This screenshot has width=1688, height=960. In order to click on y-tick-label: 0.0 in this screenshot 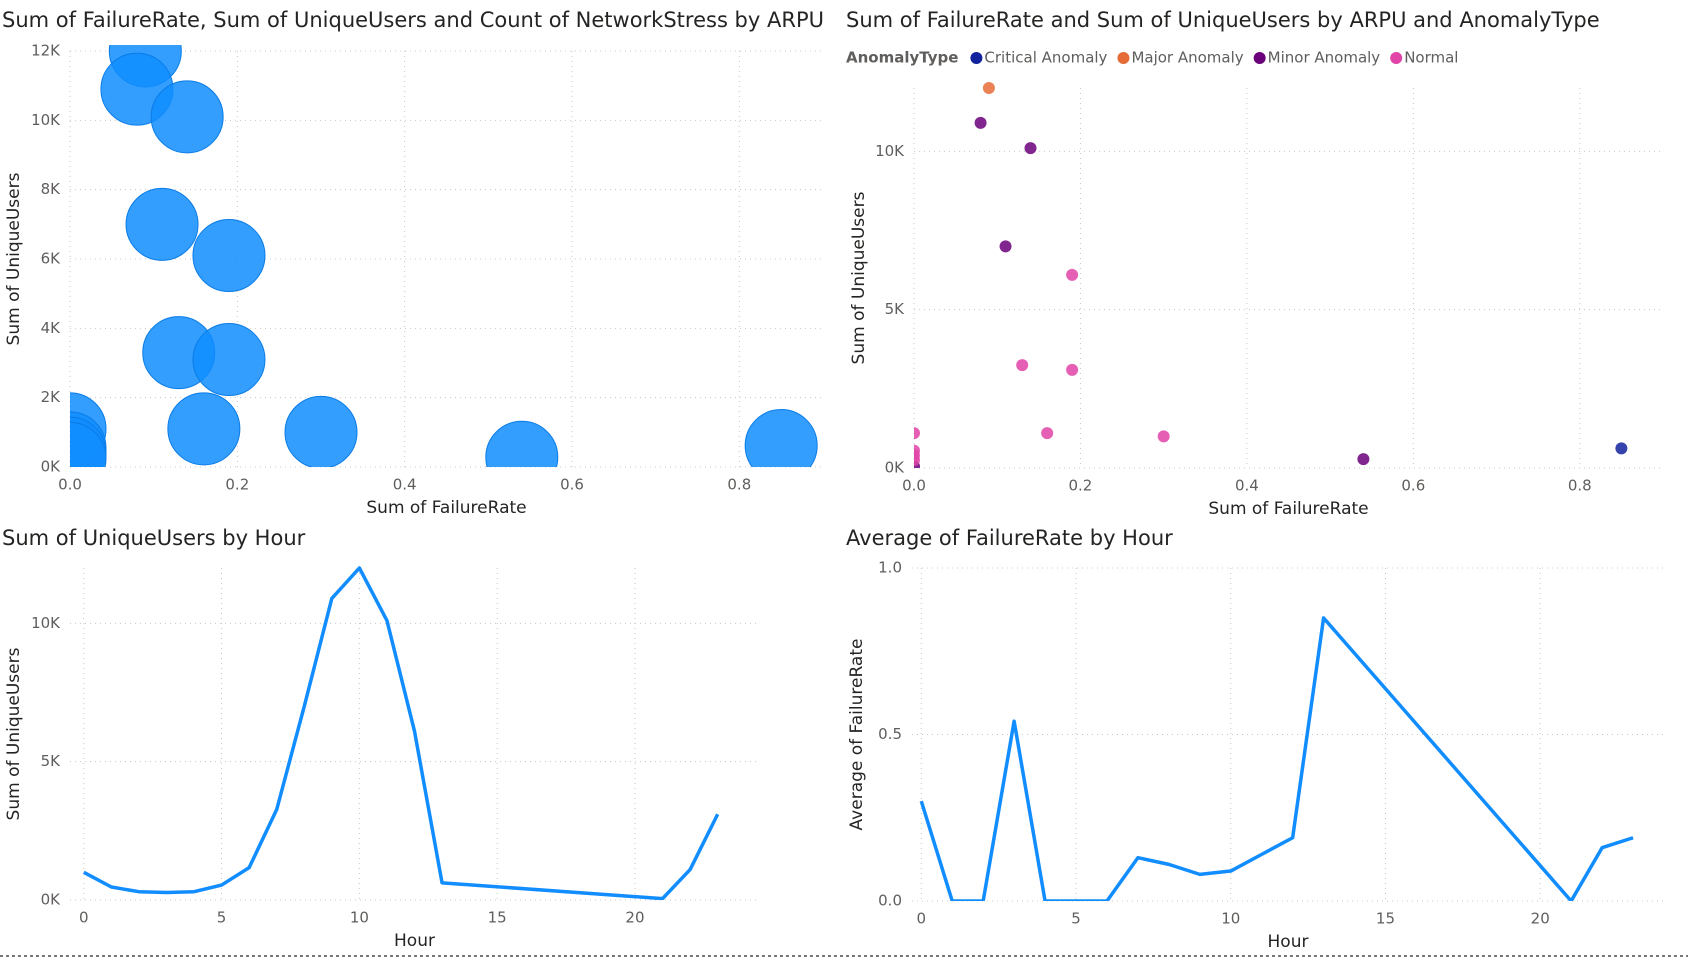, I will do `click(890, 901)`.